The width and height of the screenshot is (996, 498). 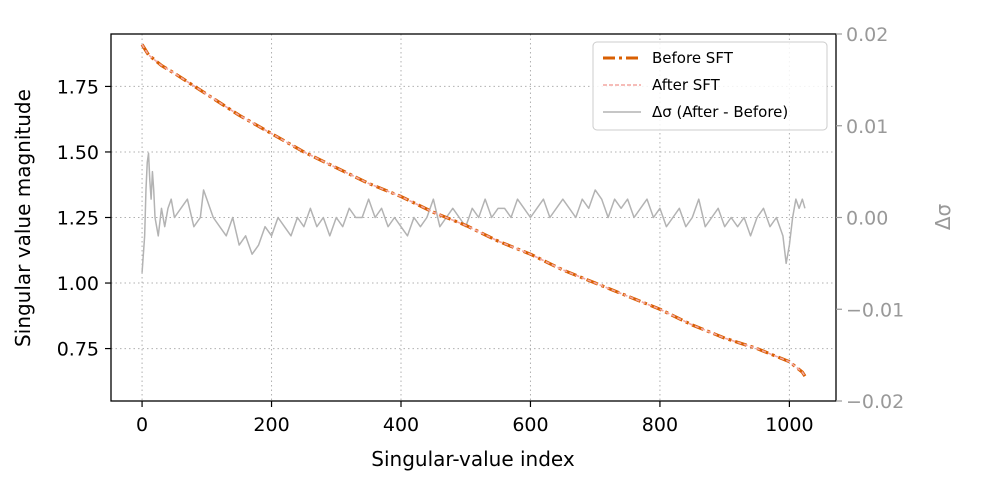 What do you see at coordinates (78, 284) in the screenshot?
I see `y-tick-label: 1.00` at bounding box center [78, 284].